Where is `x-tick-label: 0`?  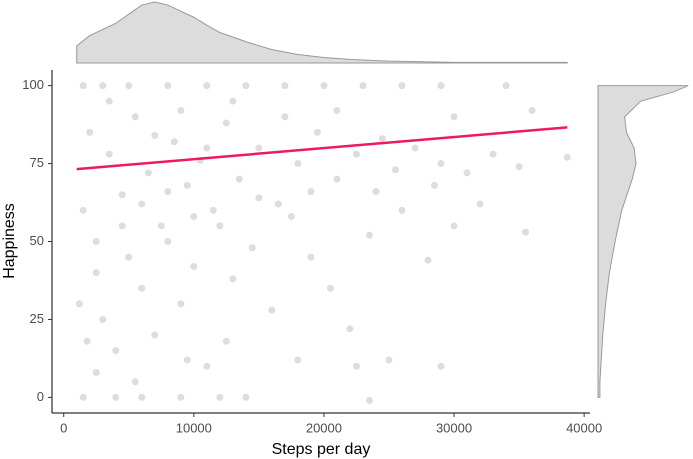 x-tick-label: 0 is located at coordinates (63, 427).